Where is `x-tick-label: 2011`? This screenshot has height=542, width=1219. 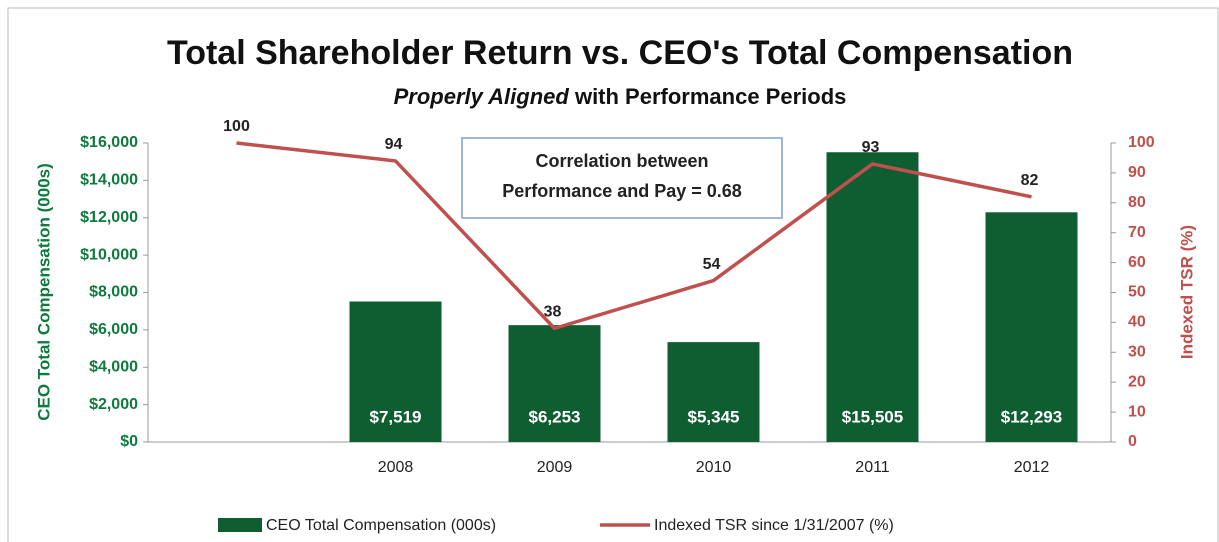 x-tick-label: 2011 is located at coordinates (872, 467).